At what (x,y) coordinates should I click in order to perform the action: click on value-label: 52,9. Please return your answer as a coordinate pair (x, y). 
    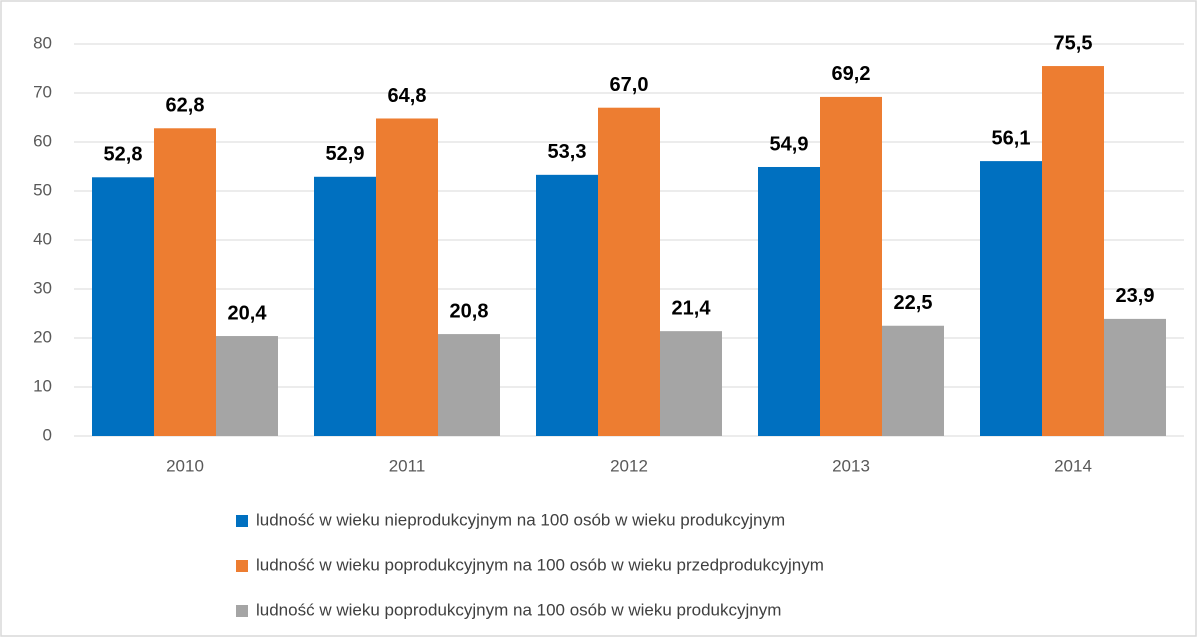
    Looking at the image, I should click on (345, 154).